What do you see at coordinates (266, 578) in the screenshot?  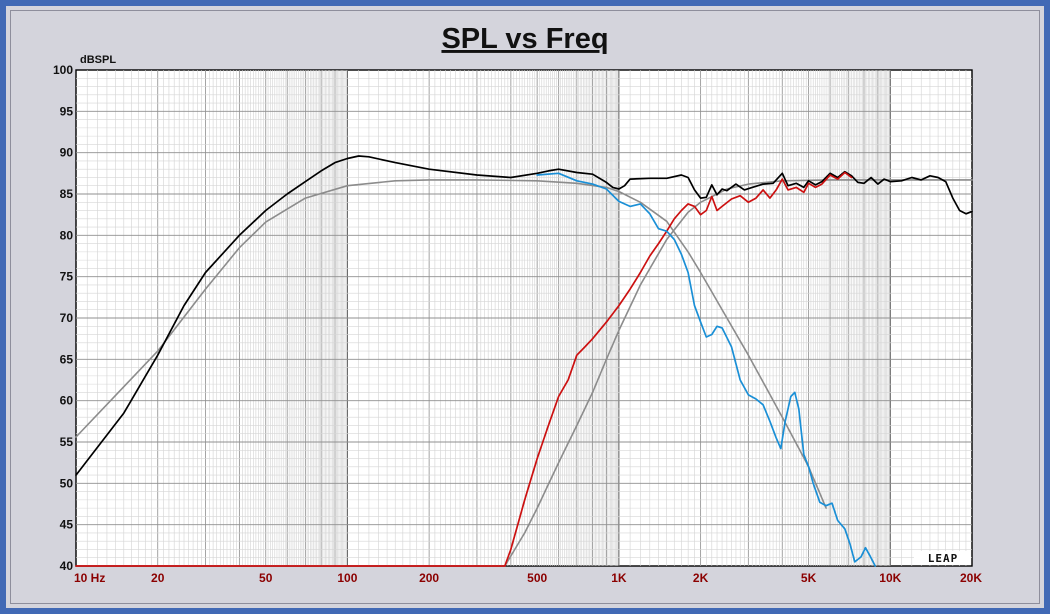 I see `x-tick-label: 50` at bounding box center [266, 578].